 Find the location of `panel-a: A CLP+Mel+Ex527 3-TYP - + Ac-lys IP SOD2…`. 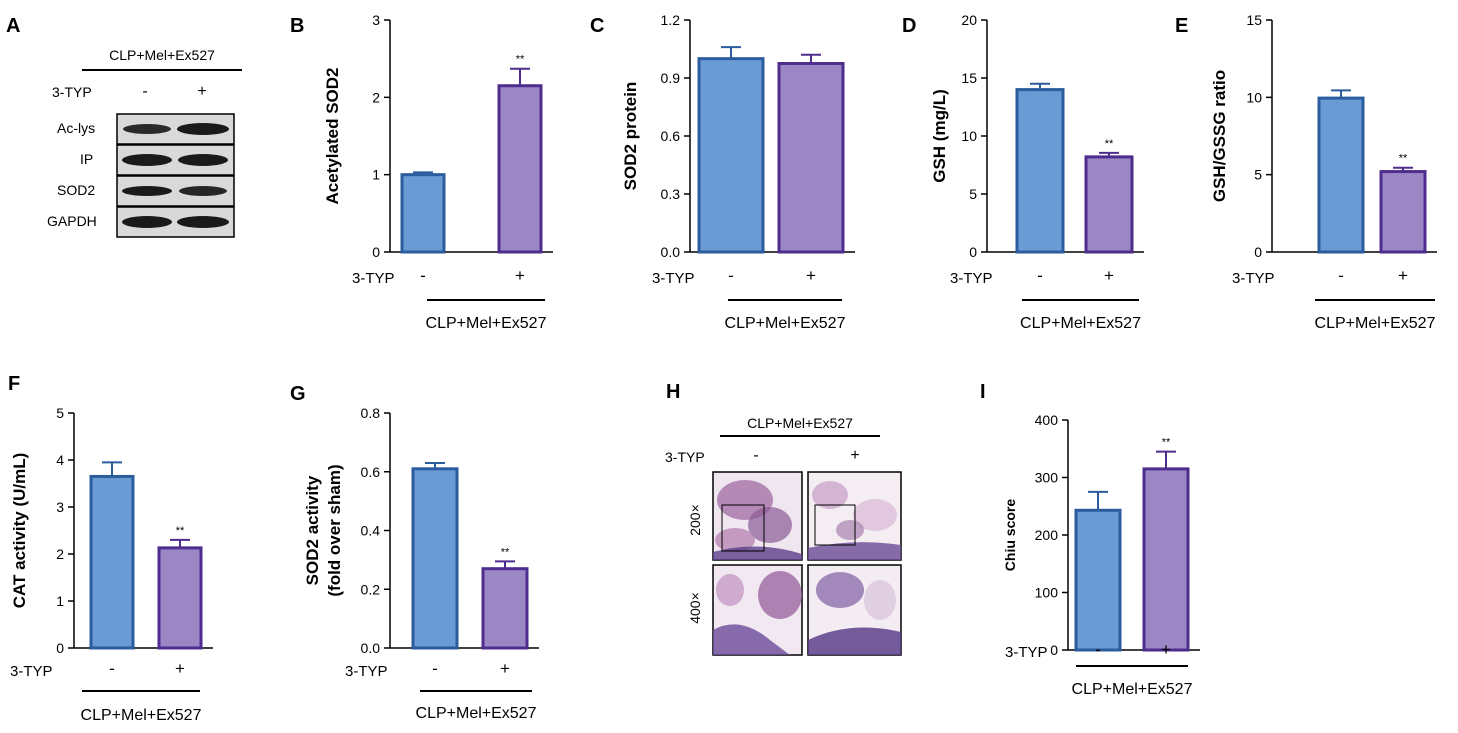

panel-a: A CLP+Mel+Ex527 3-TYP - + Ac-lys IP SOD2… is located at coordinates (124, 126).